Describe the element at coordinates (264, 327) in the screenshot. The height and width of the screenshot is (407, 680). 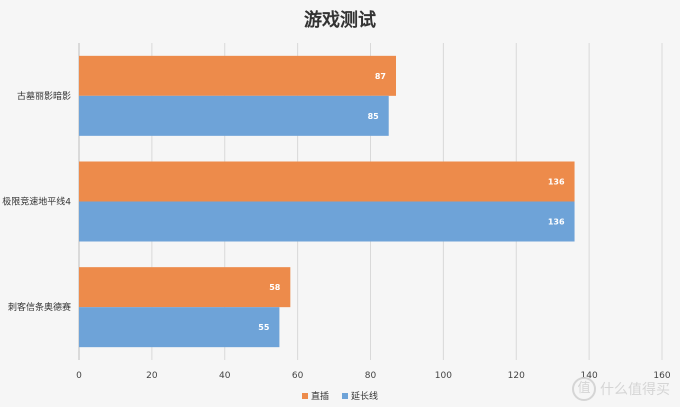
I see `data-label: 55` at that location.